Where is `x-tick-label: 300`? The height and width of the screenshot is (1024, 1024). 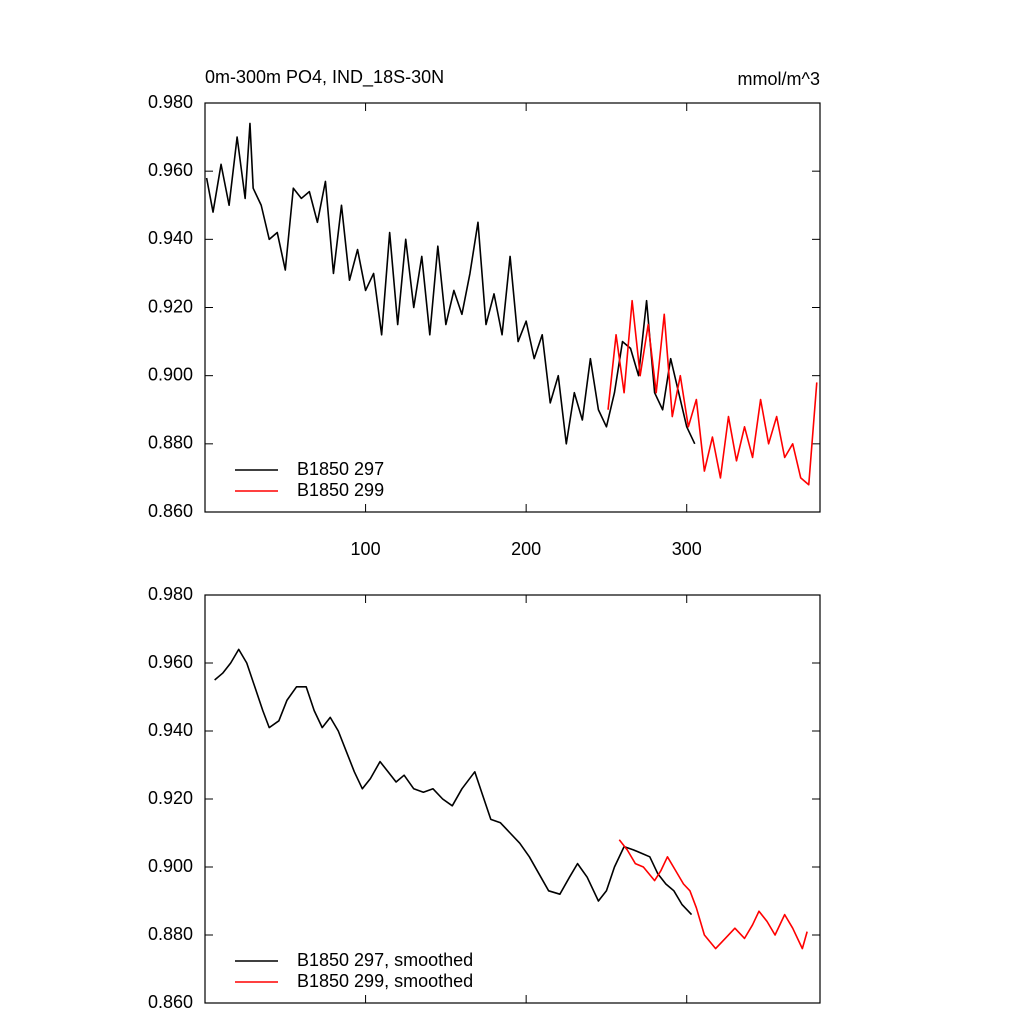 x-tick-label: 300 is located at coordinates (687, 549).